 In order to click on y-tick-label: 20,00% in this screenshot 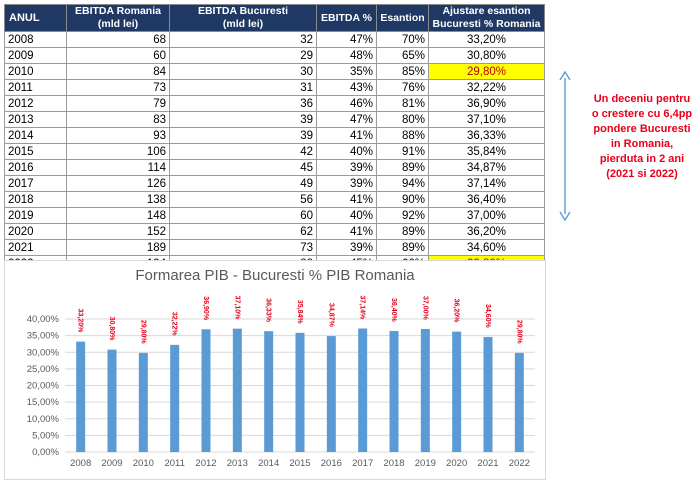, I will do `click(43, 386)`.